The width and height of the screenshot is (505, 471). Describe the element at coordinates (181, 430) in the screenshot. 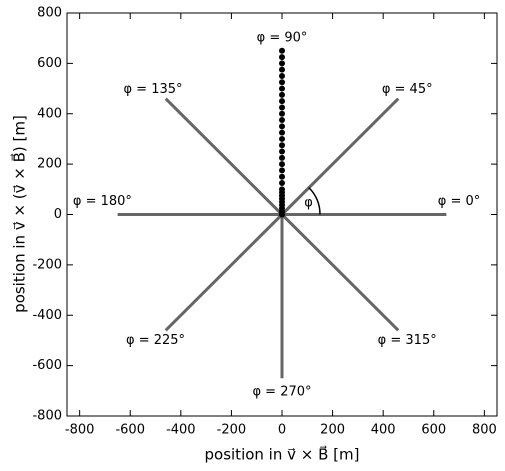

I see `x-tick-label: -400` at that location.